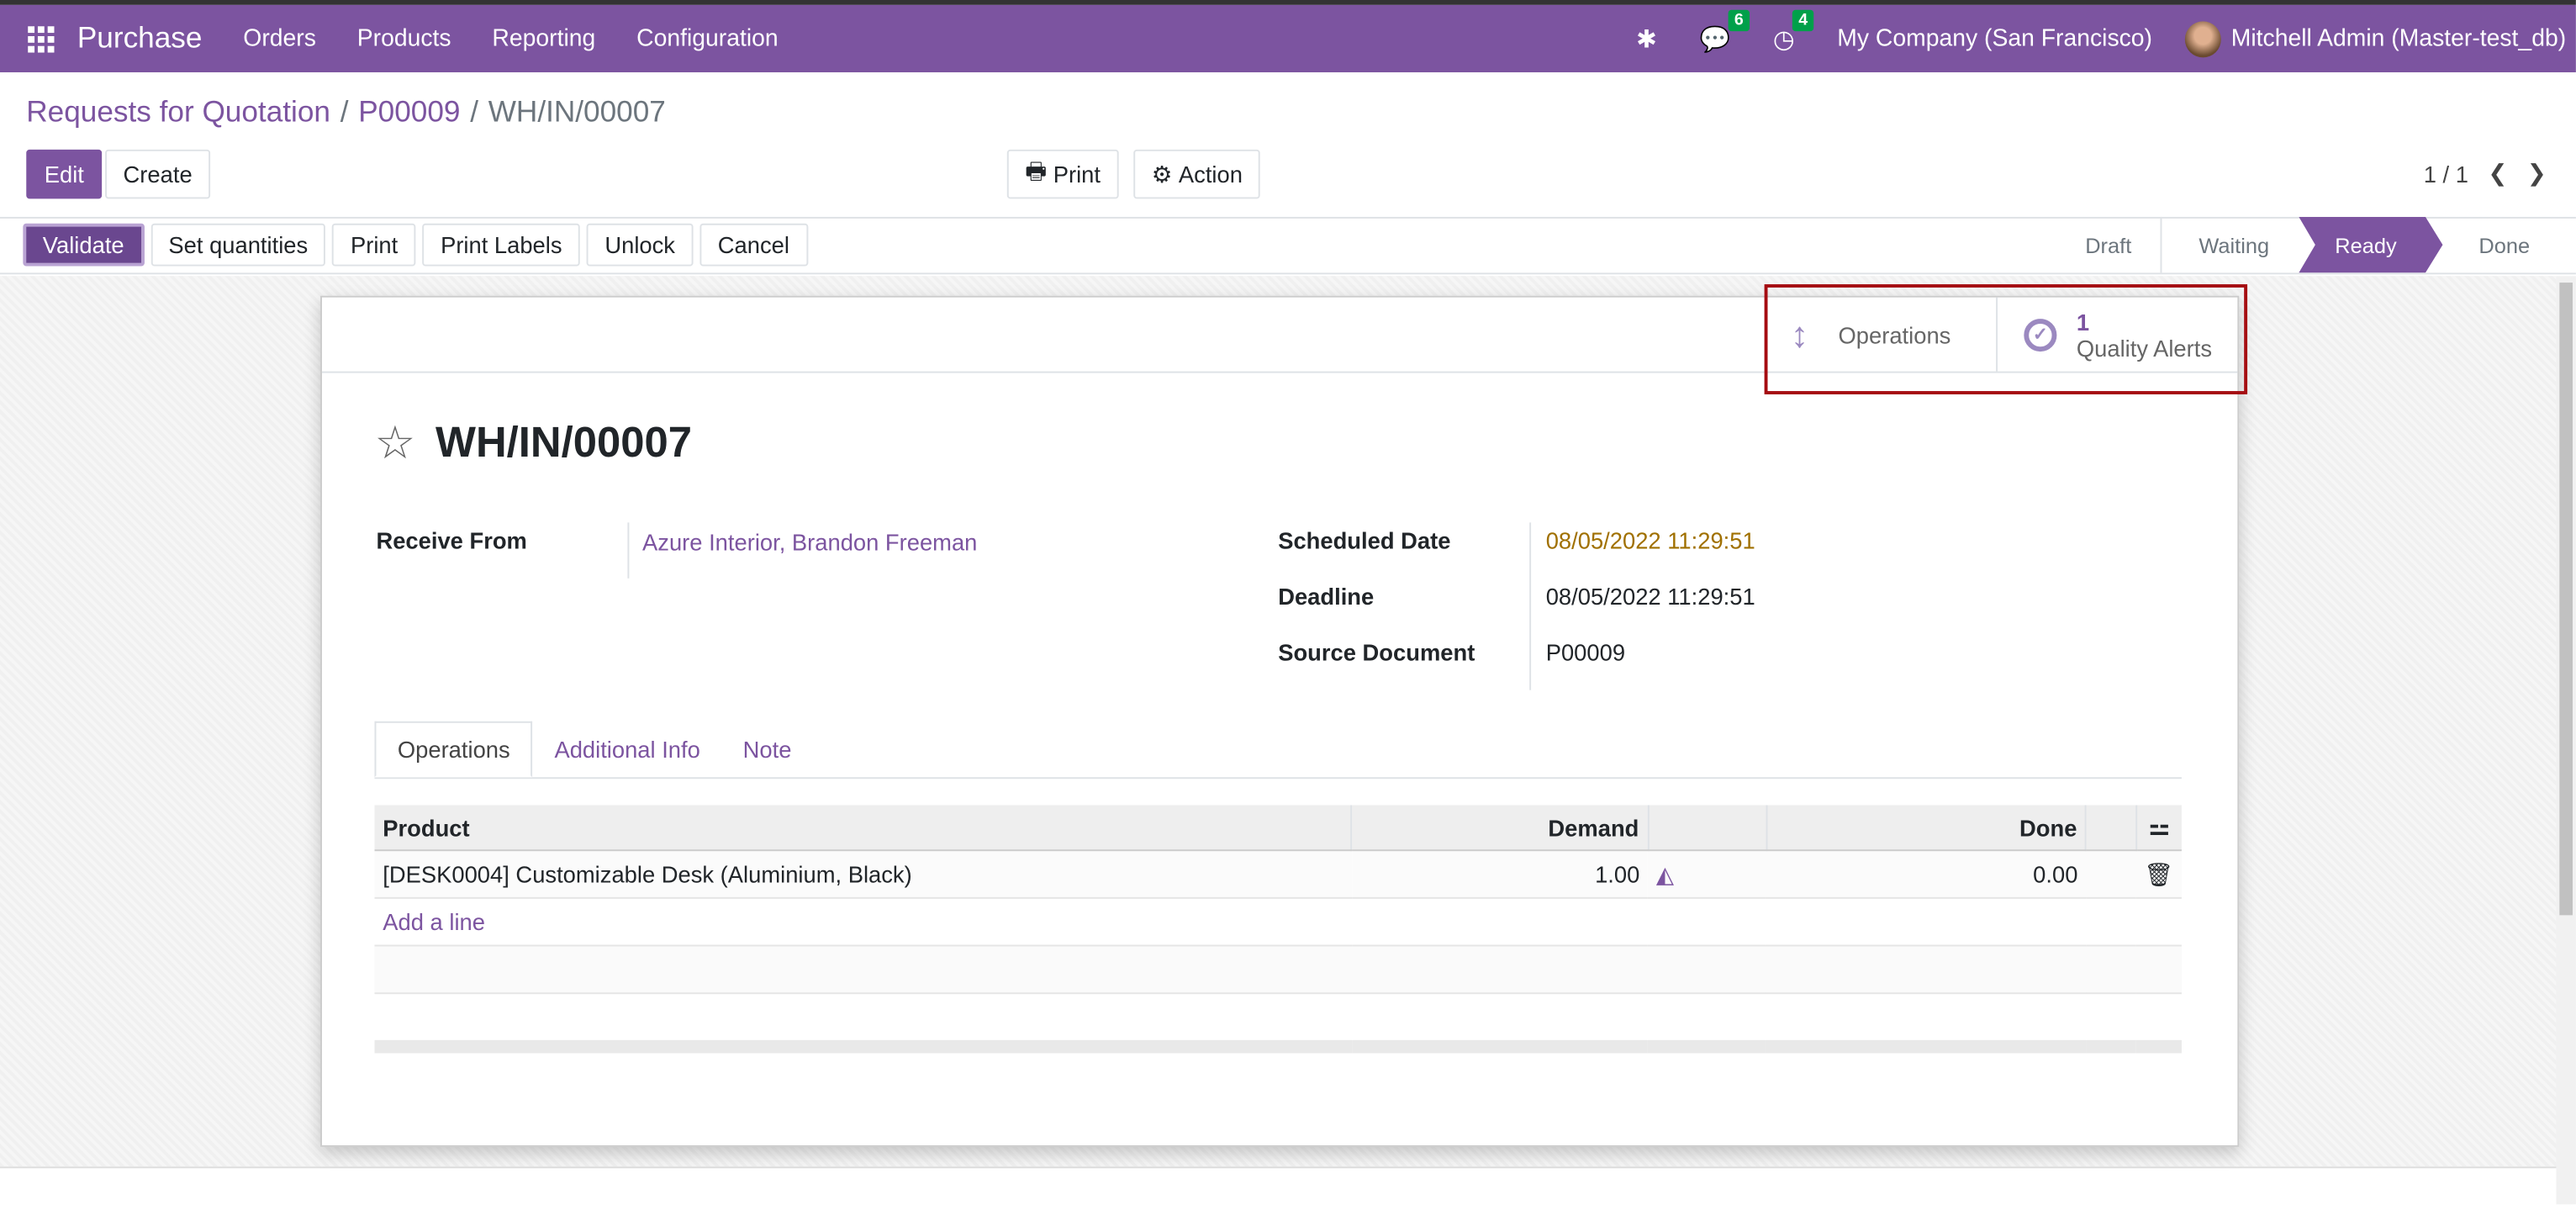 The height and width of the screenshot is (1205, 2576). Describe the element at coordinates (64, 174) in the screenshot. I see `edit-button: Edit` at that location.